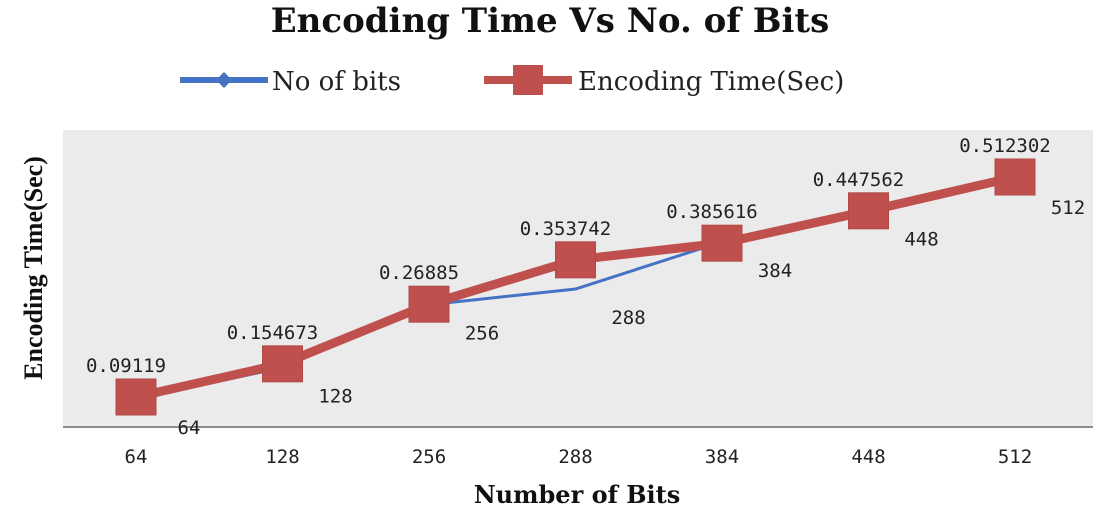  What do you see at coordinates (429, 457) in the screenshot?
I see `x-tick-label-256: 256` at bounding box center [429, 457].